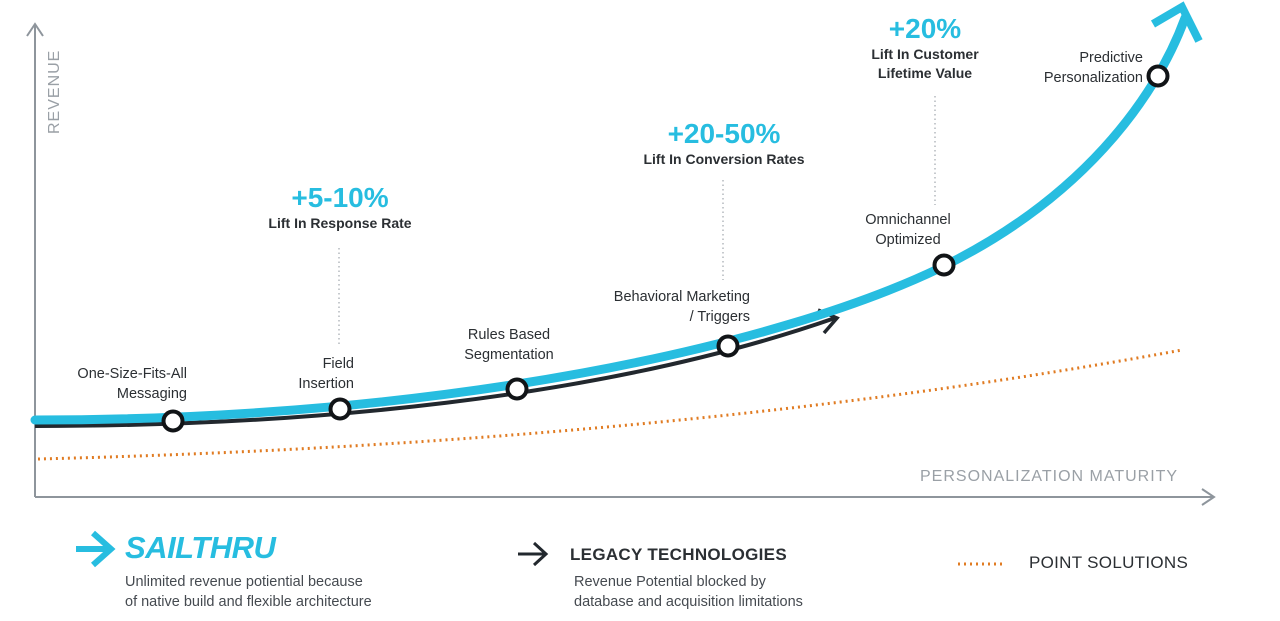  What do you see at coordinates (681, 307) in the screenshot?
I see `stage-label-behavioral: Behavioral Marketing / Triggers` at bounding box center [681, 307].